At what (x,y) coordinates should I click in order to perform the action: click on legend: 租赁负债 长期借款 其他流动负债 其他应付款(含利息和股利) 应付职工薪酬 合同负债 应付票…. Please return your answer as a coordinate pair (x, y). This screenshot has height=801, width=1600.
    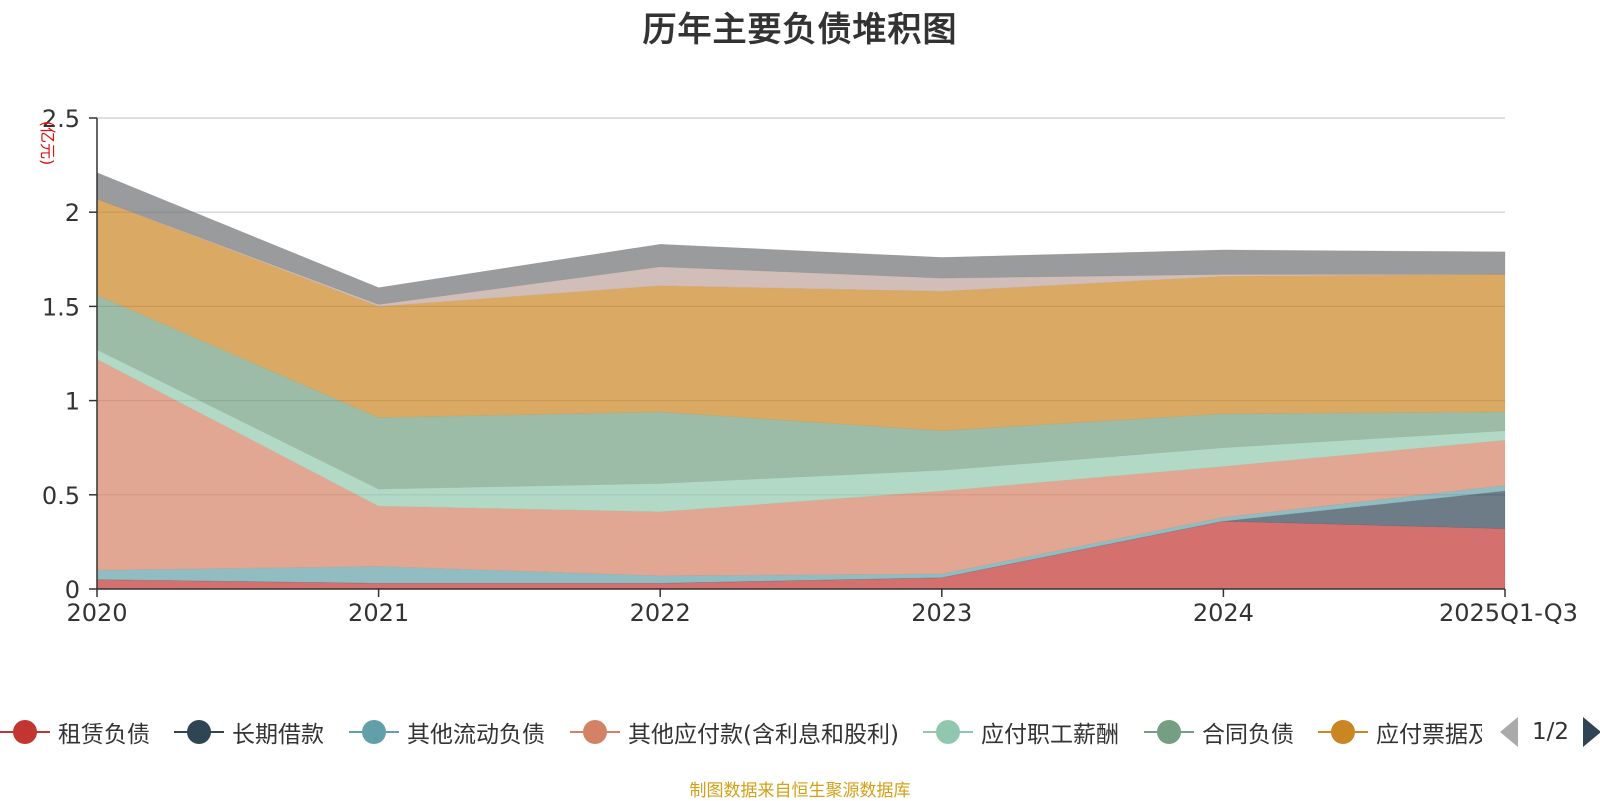
    Looking at the image, I should click on (741, 732).